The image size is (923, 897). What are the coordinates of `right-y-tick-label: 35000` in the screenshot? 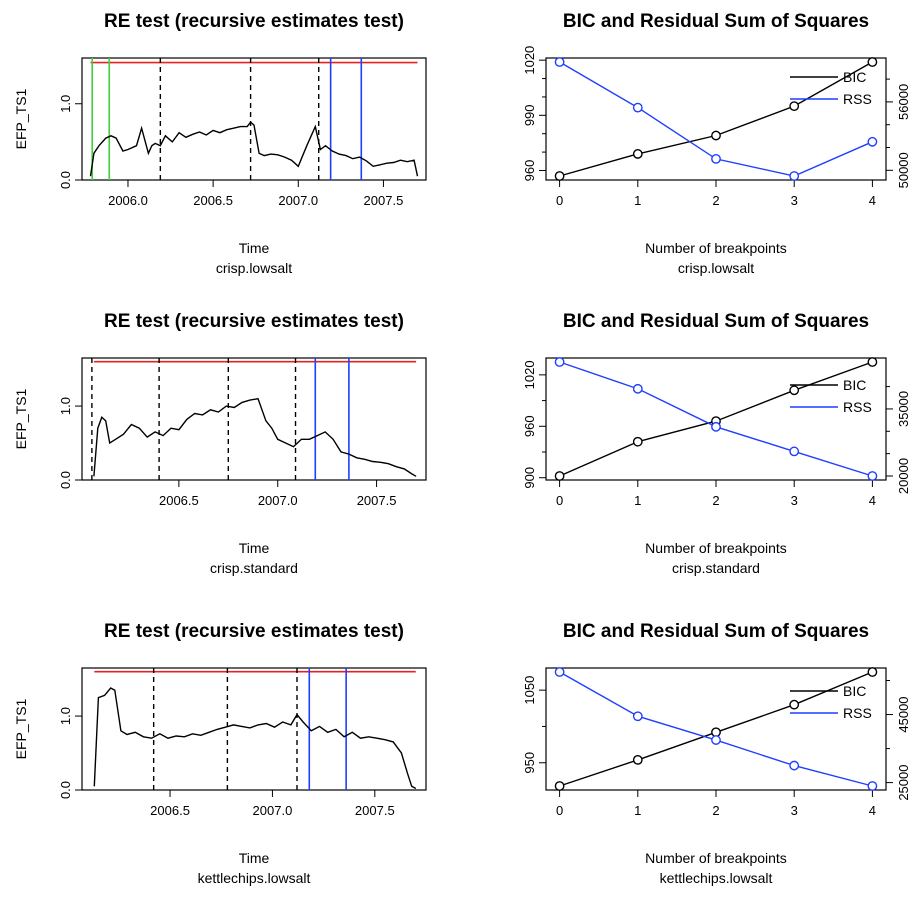 It's located at (903, 409).